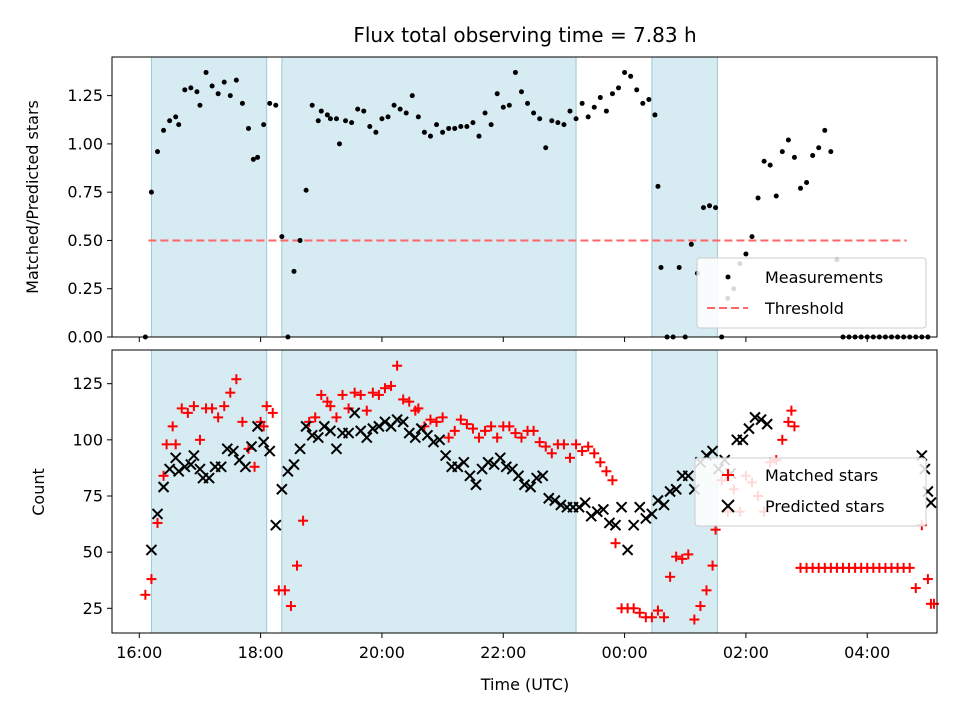 The height and width of the screenshot is (720, 960). I want to click on y-tick-label: 1.25, so click(85, 95).